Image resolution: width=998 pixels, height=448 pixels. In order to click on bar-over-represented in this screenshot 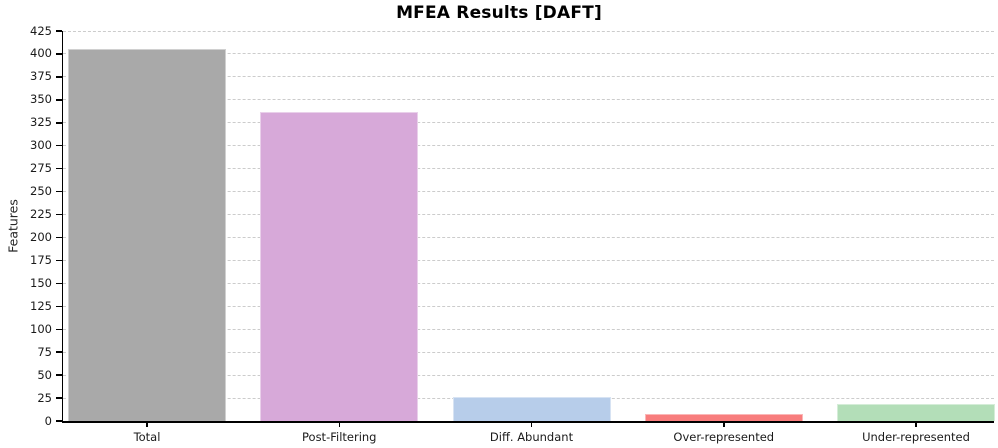, I will do `click(723, 417)`.